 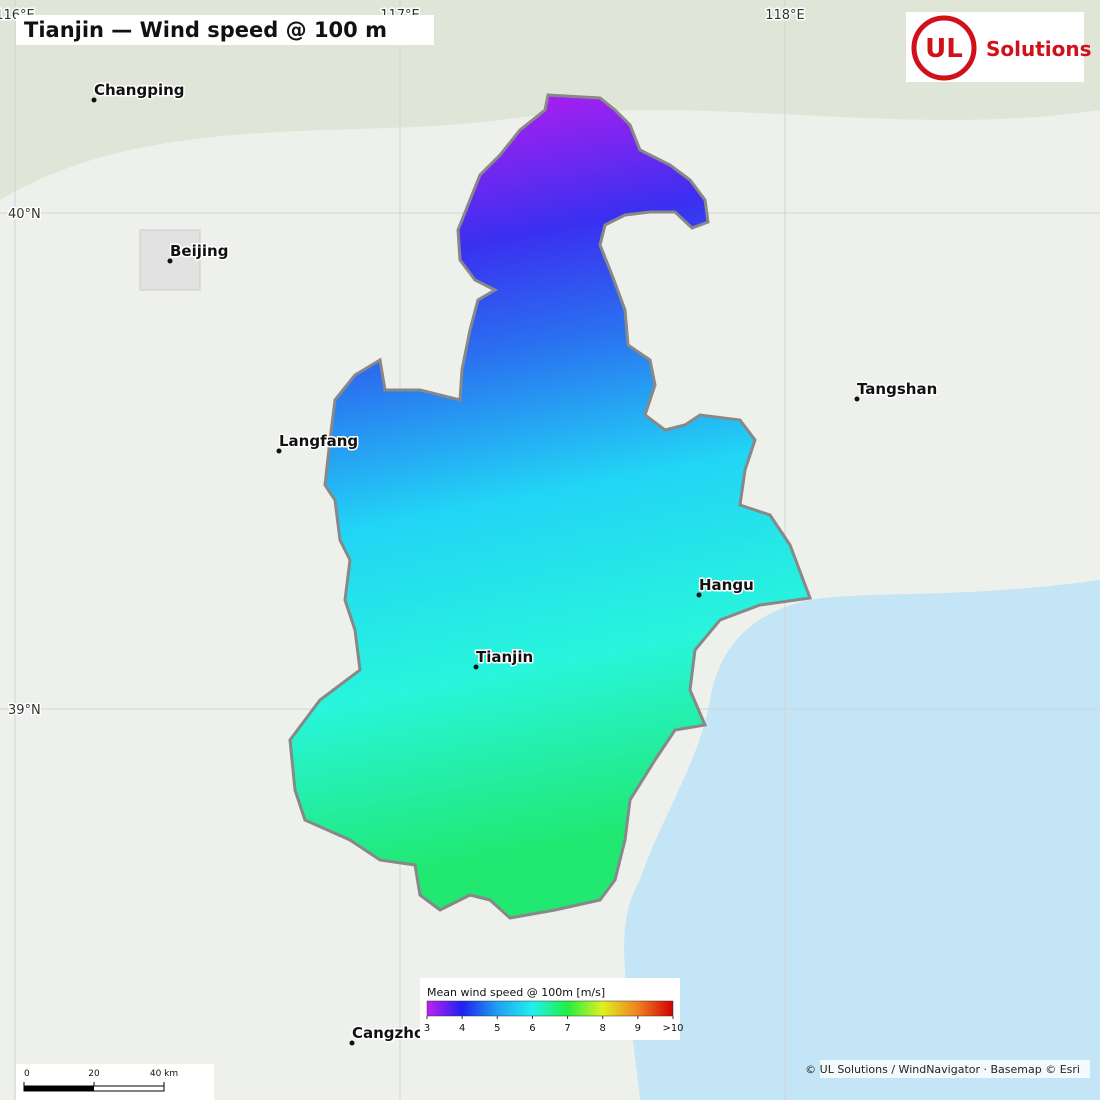 I want to click on colorbar, so click(x=550, y=1008).